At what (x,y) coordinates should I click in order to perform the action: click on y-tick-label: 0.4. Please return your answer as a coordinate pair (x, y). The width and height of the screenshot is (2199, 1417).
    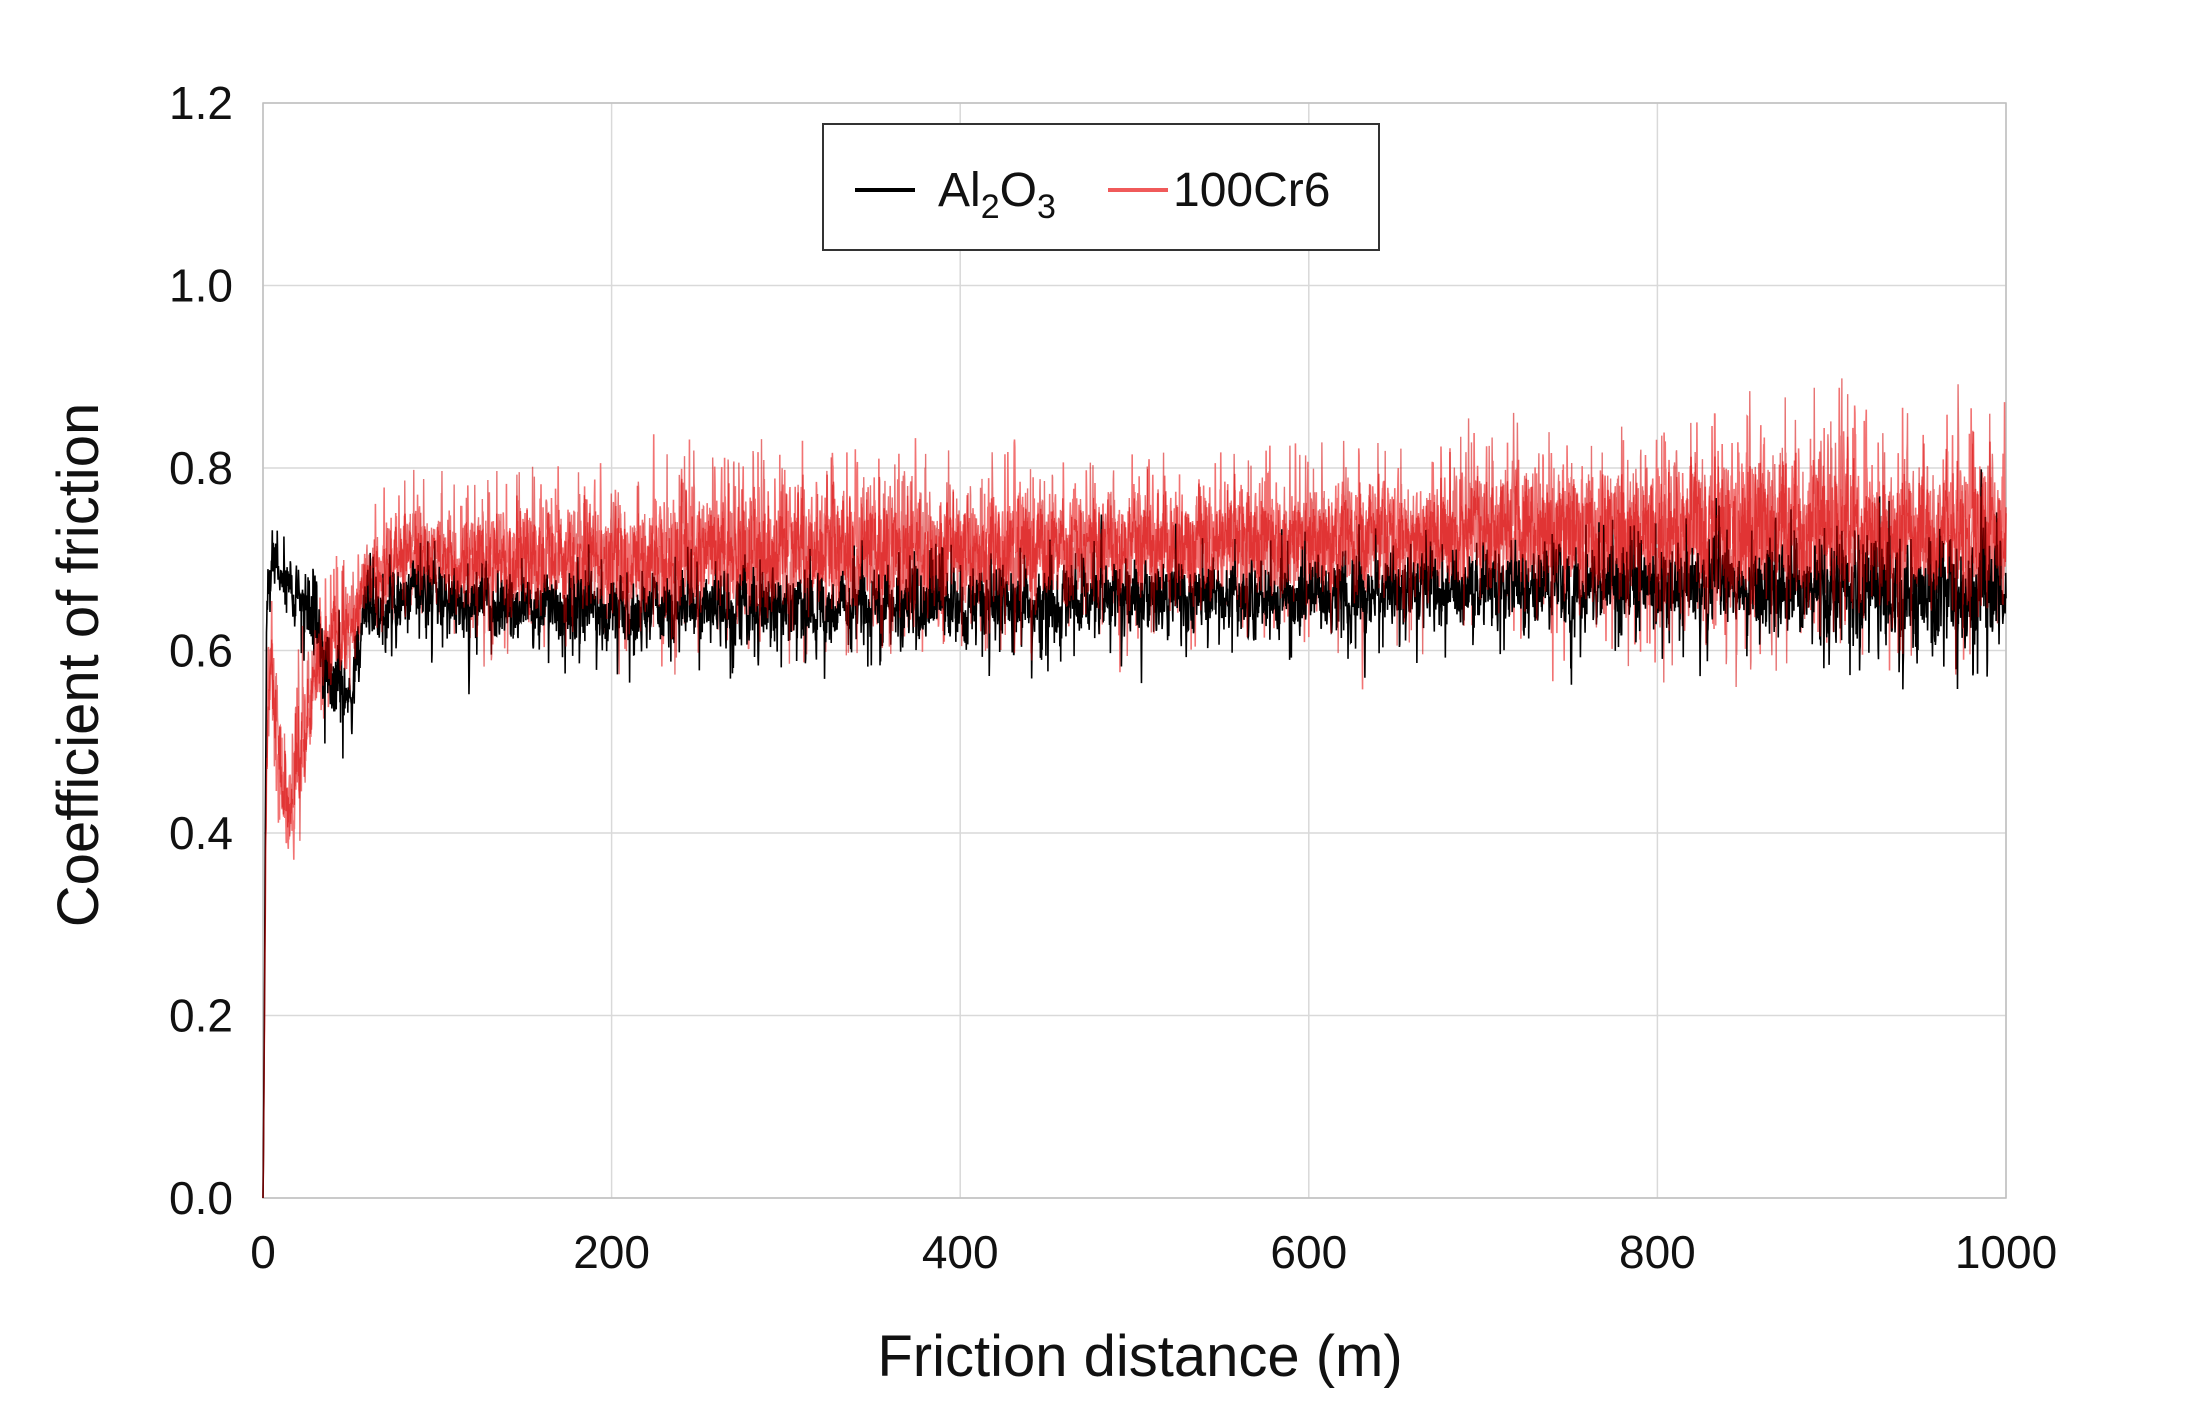
    Looking at the image, I should click on (201, 833).